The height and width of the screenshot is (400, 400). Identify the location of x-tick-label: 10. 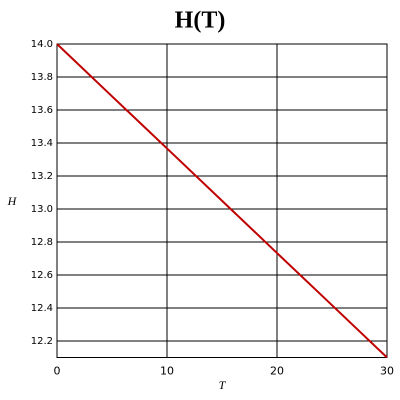
(167, 371).